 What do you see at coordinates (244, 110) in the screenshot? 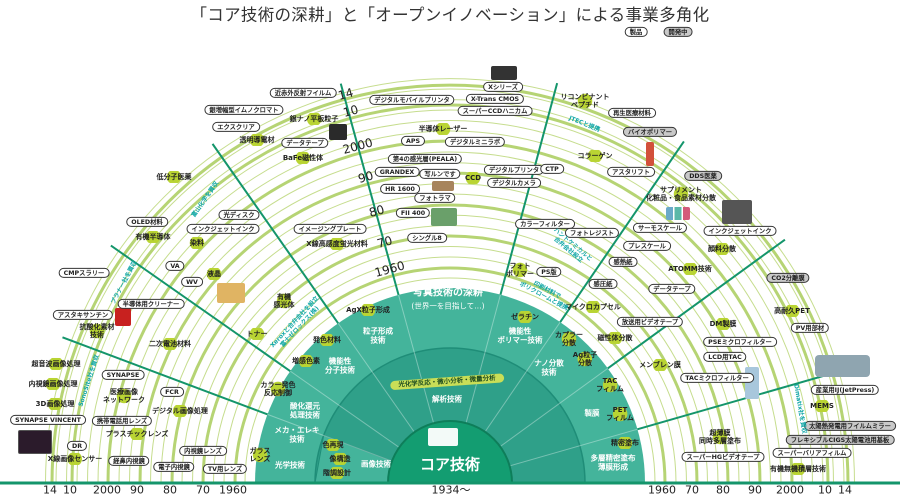
I see `product-label: 銀増幅型イムノクロマト` at bounding box center [244, 110].